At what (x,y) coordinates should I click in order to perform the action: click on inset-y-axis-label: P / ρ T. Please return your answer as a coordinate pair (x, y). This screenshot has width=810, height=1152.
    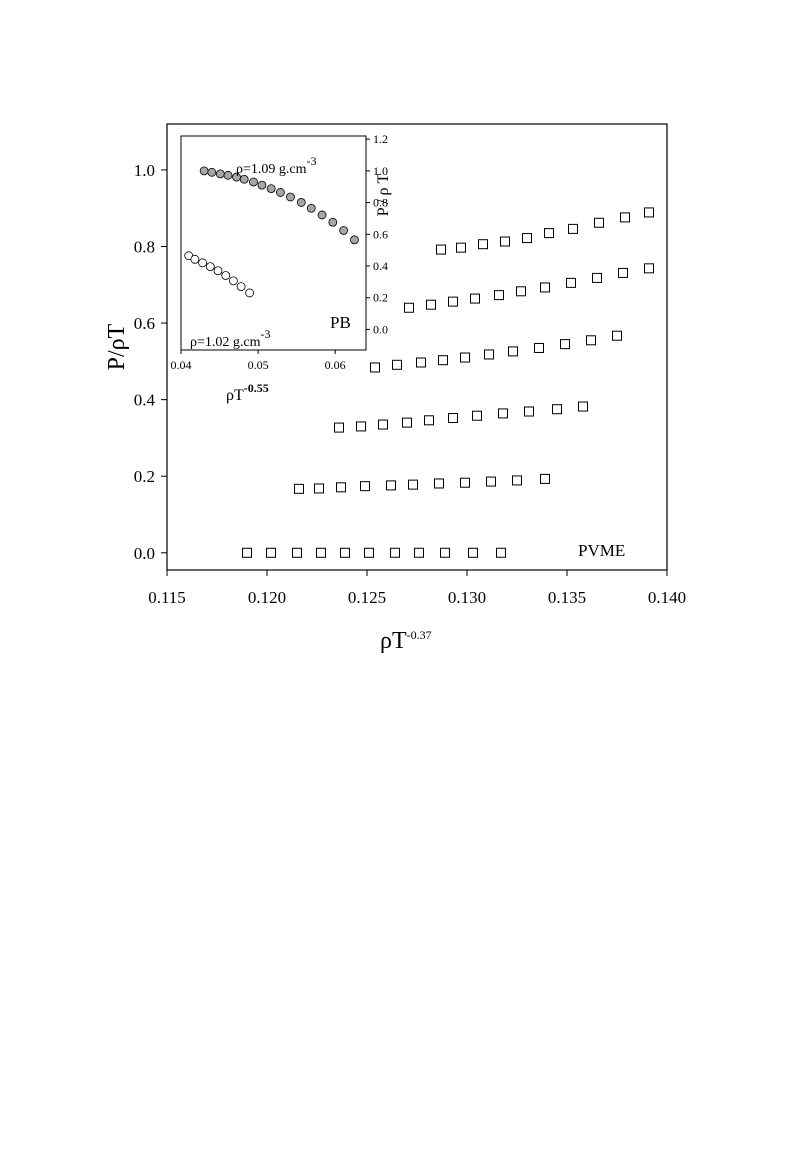
    Looking at the image, I should click on (383, 195).